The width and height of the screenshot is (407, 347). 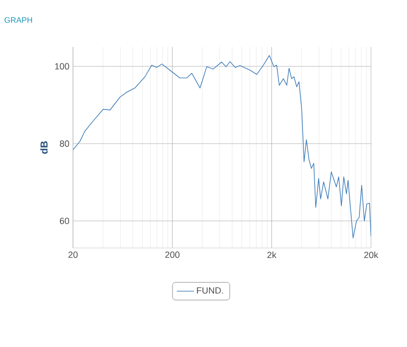 I want to click on y-tick-label: 100, so click(x=62, y=66).